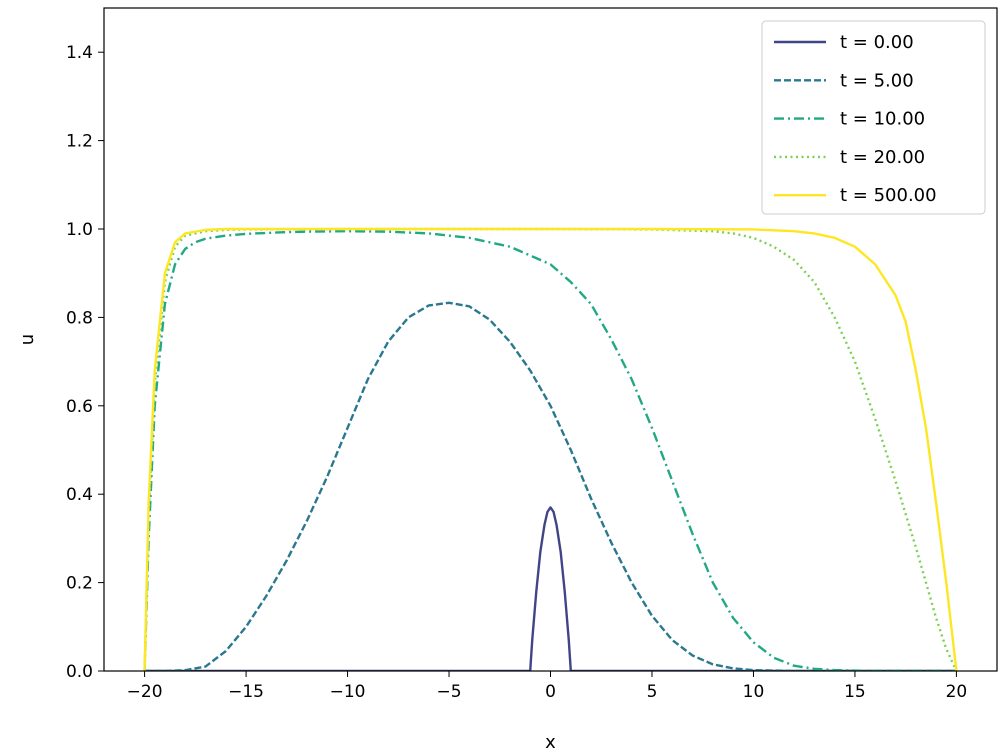  I want to click on x-tick-label: −5, so click(448, 692).